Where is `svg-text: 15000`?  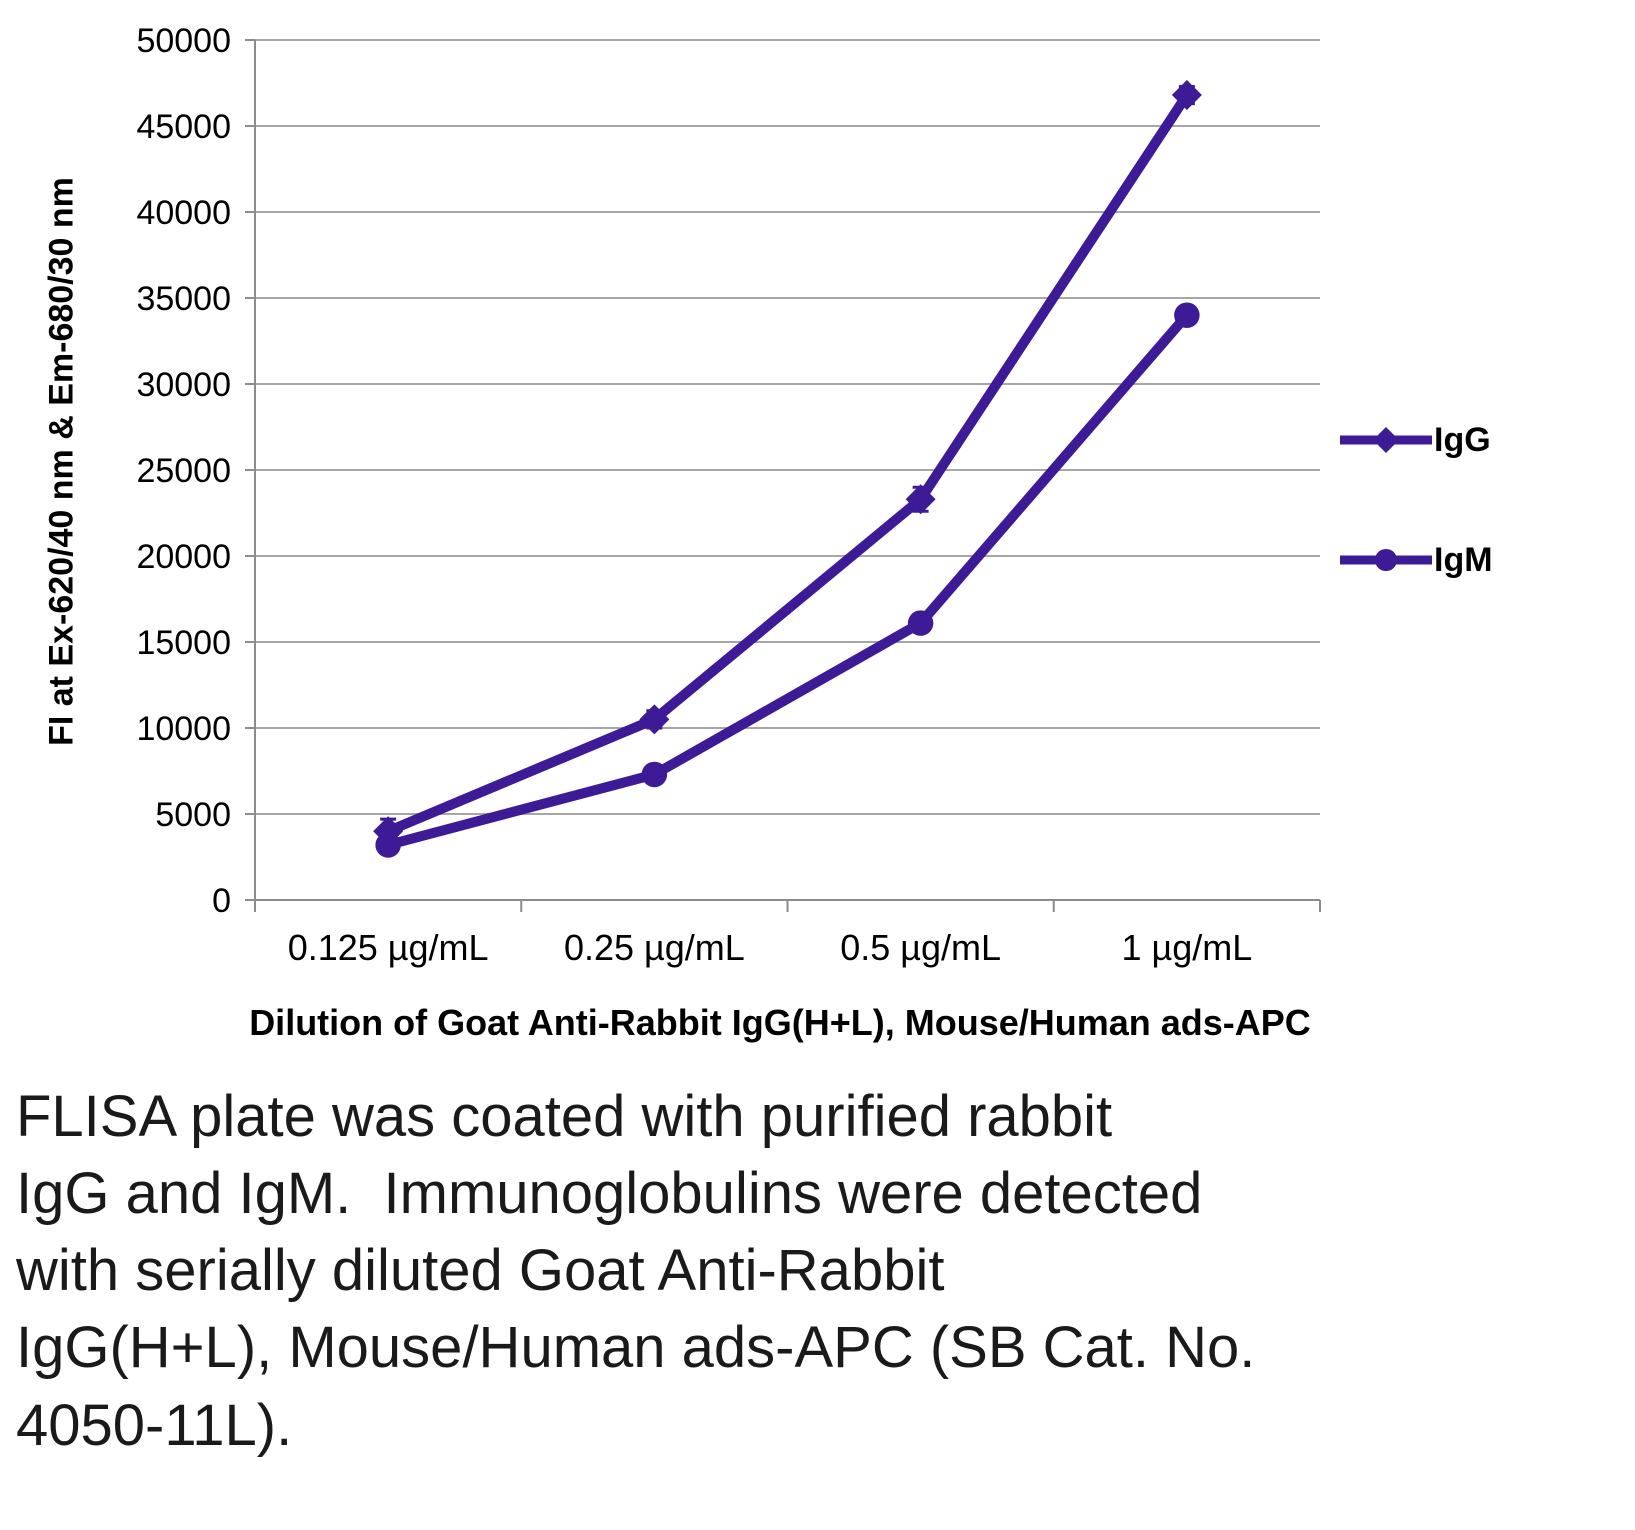
svg-text: 15000 is located at coordinates (183, 643).